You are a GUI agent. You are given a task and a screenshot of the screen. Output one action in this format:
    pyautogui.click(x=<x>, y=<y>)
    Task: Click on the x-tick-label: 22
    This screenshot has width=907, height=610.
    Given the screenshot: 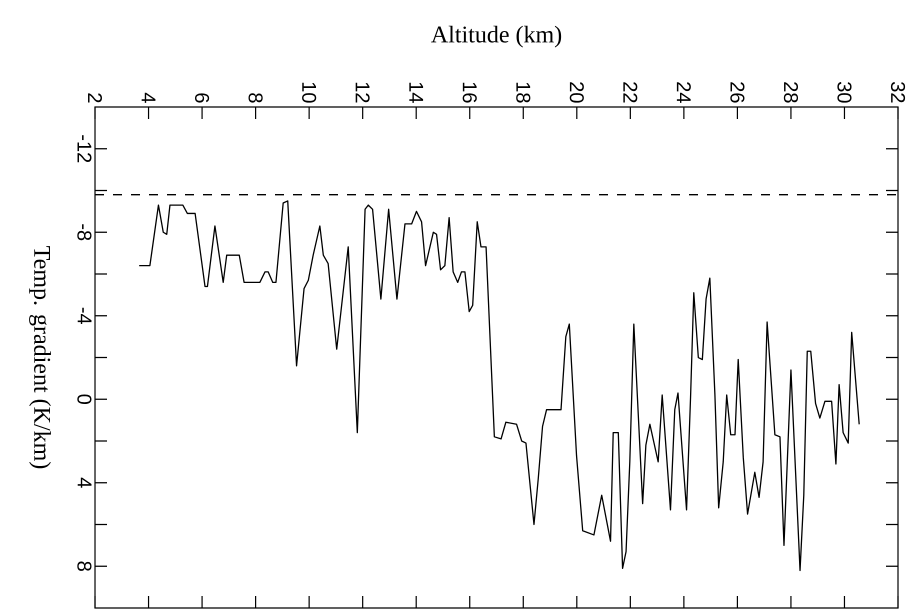 What is the action you would take?
    pyautogui.click(x=630, y=92)
    